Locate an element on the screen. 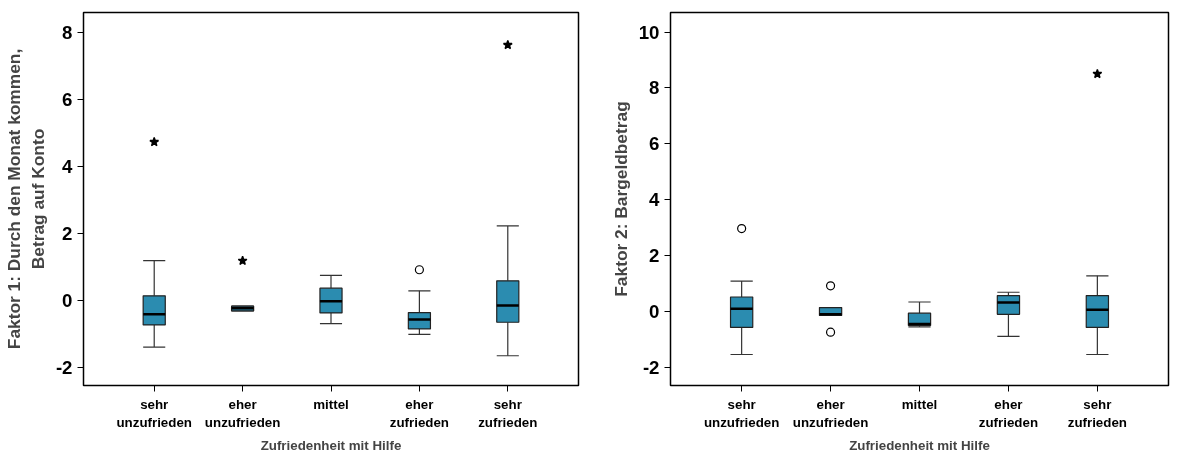 This screenshot has height=462, width=1193. y-axis-title: Faktor 1: Durch den Monat kommen, Betrag auf Konto is located at coordinates (25, 199).